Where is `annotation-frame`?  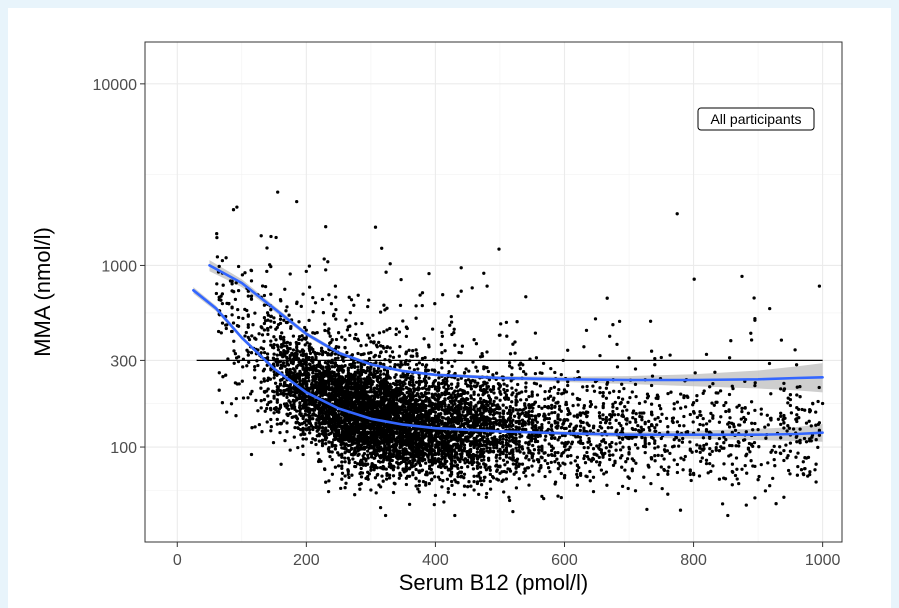 annotation-frame is located at coordinates (756, 119).